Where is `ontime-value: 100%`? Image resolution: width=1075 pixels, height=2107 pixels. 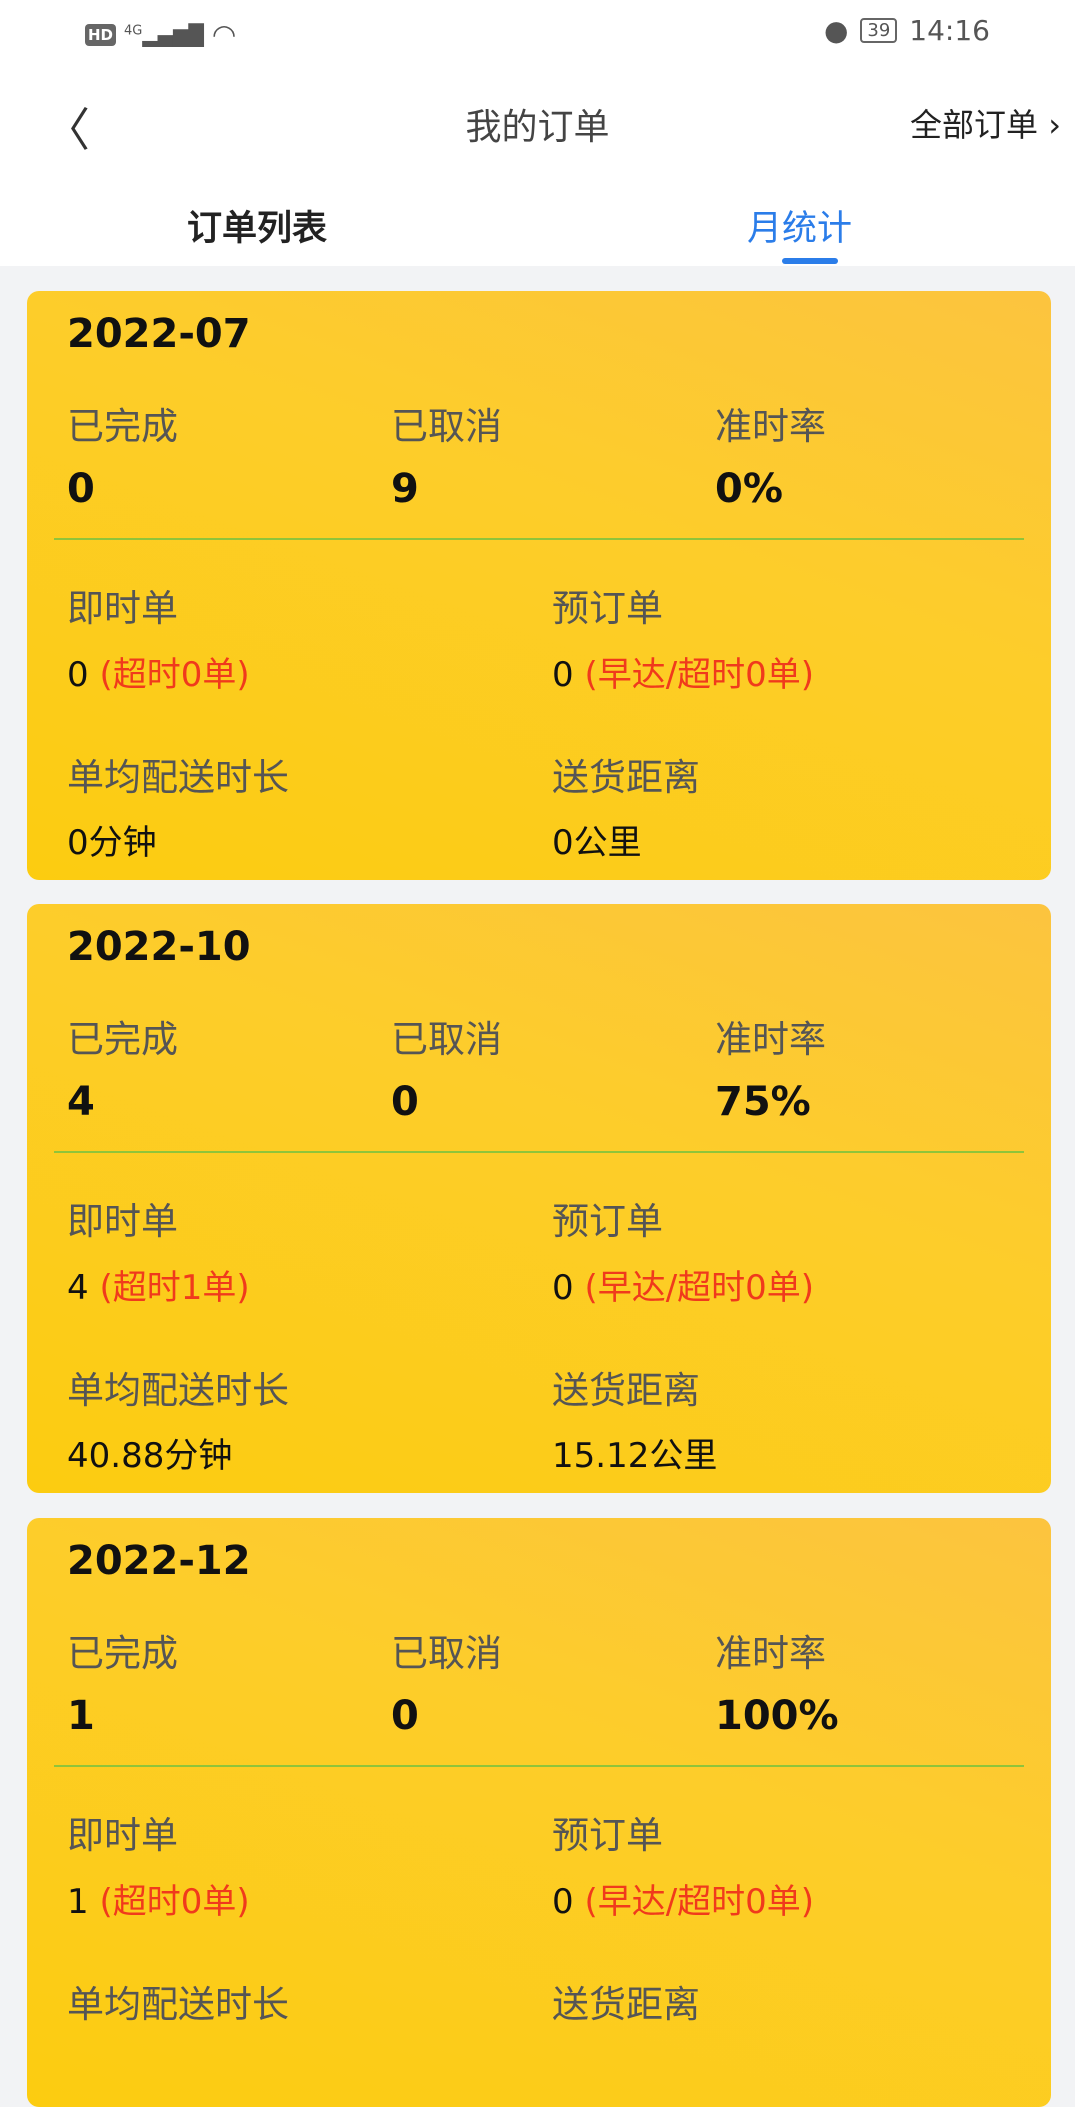
ontime-value: 100% is located at coordinates (777, 1716).